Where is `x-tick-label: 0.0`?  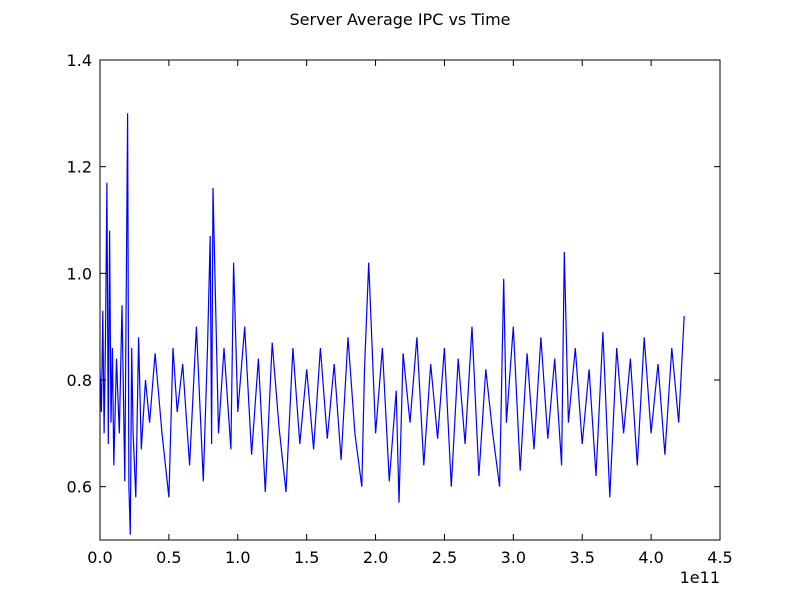
x-tick-label: 0.0 is located at coordinates (99, 557).